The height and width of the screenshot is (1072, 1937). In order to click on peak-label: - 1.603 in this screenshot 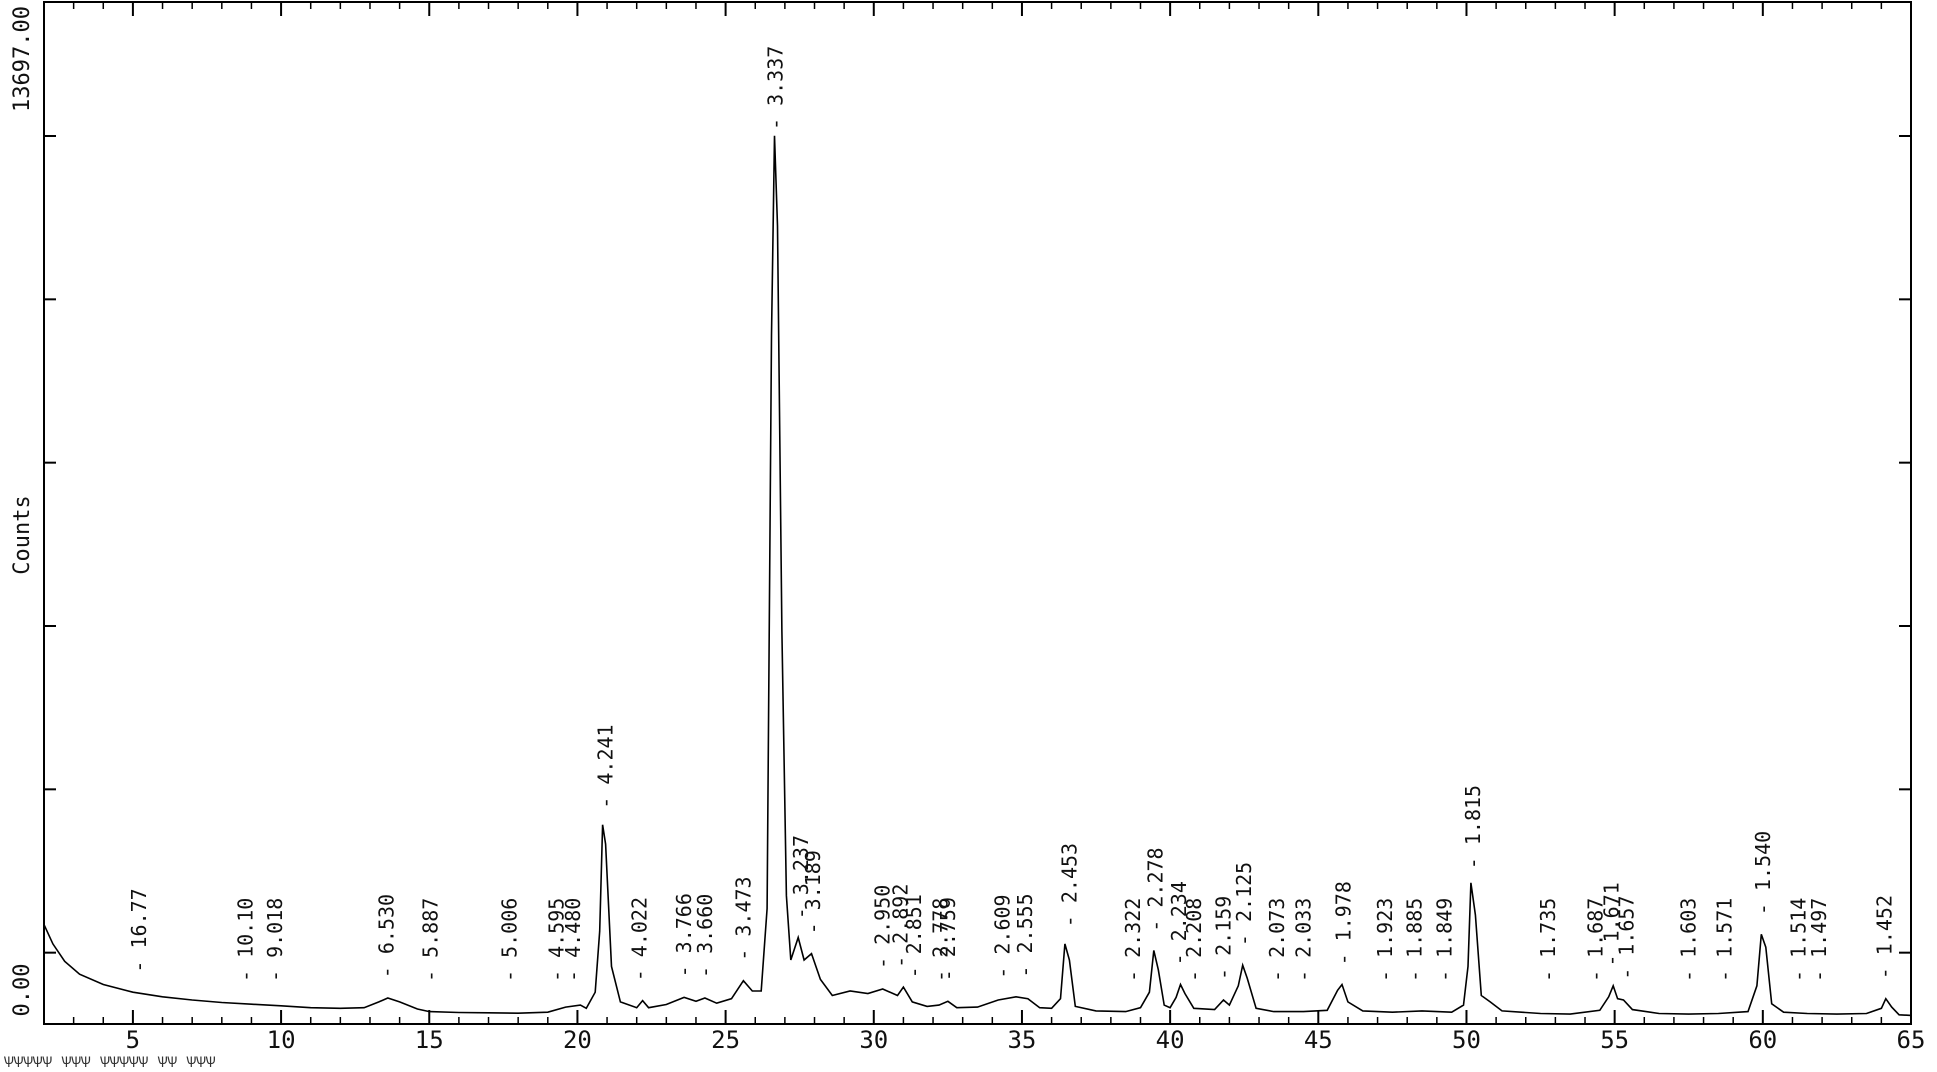, I will do `click(1689, 940)`.